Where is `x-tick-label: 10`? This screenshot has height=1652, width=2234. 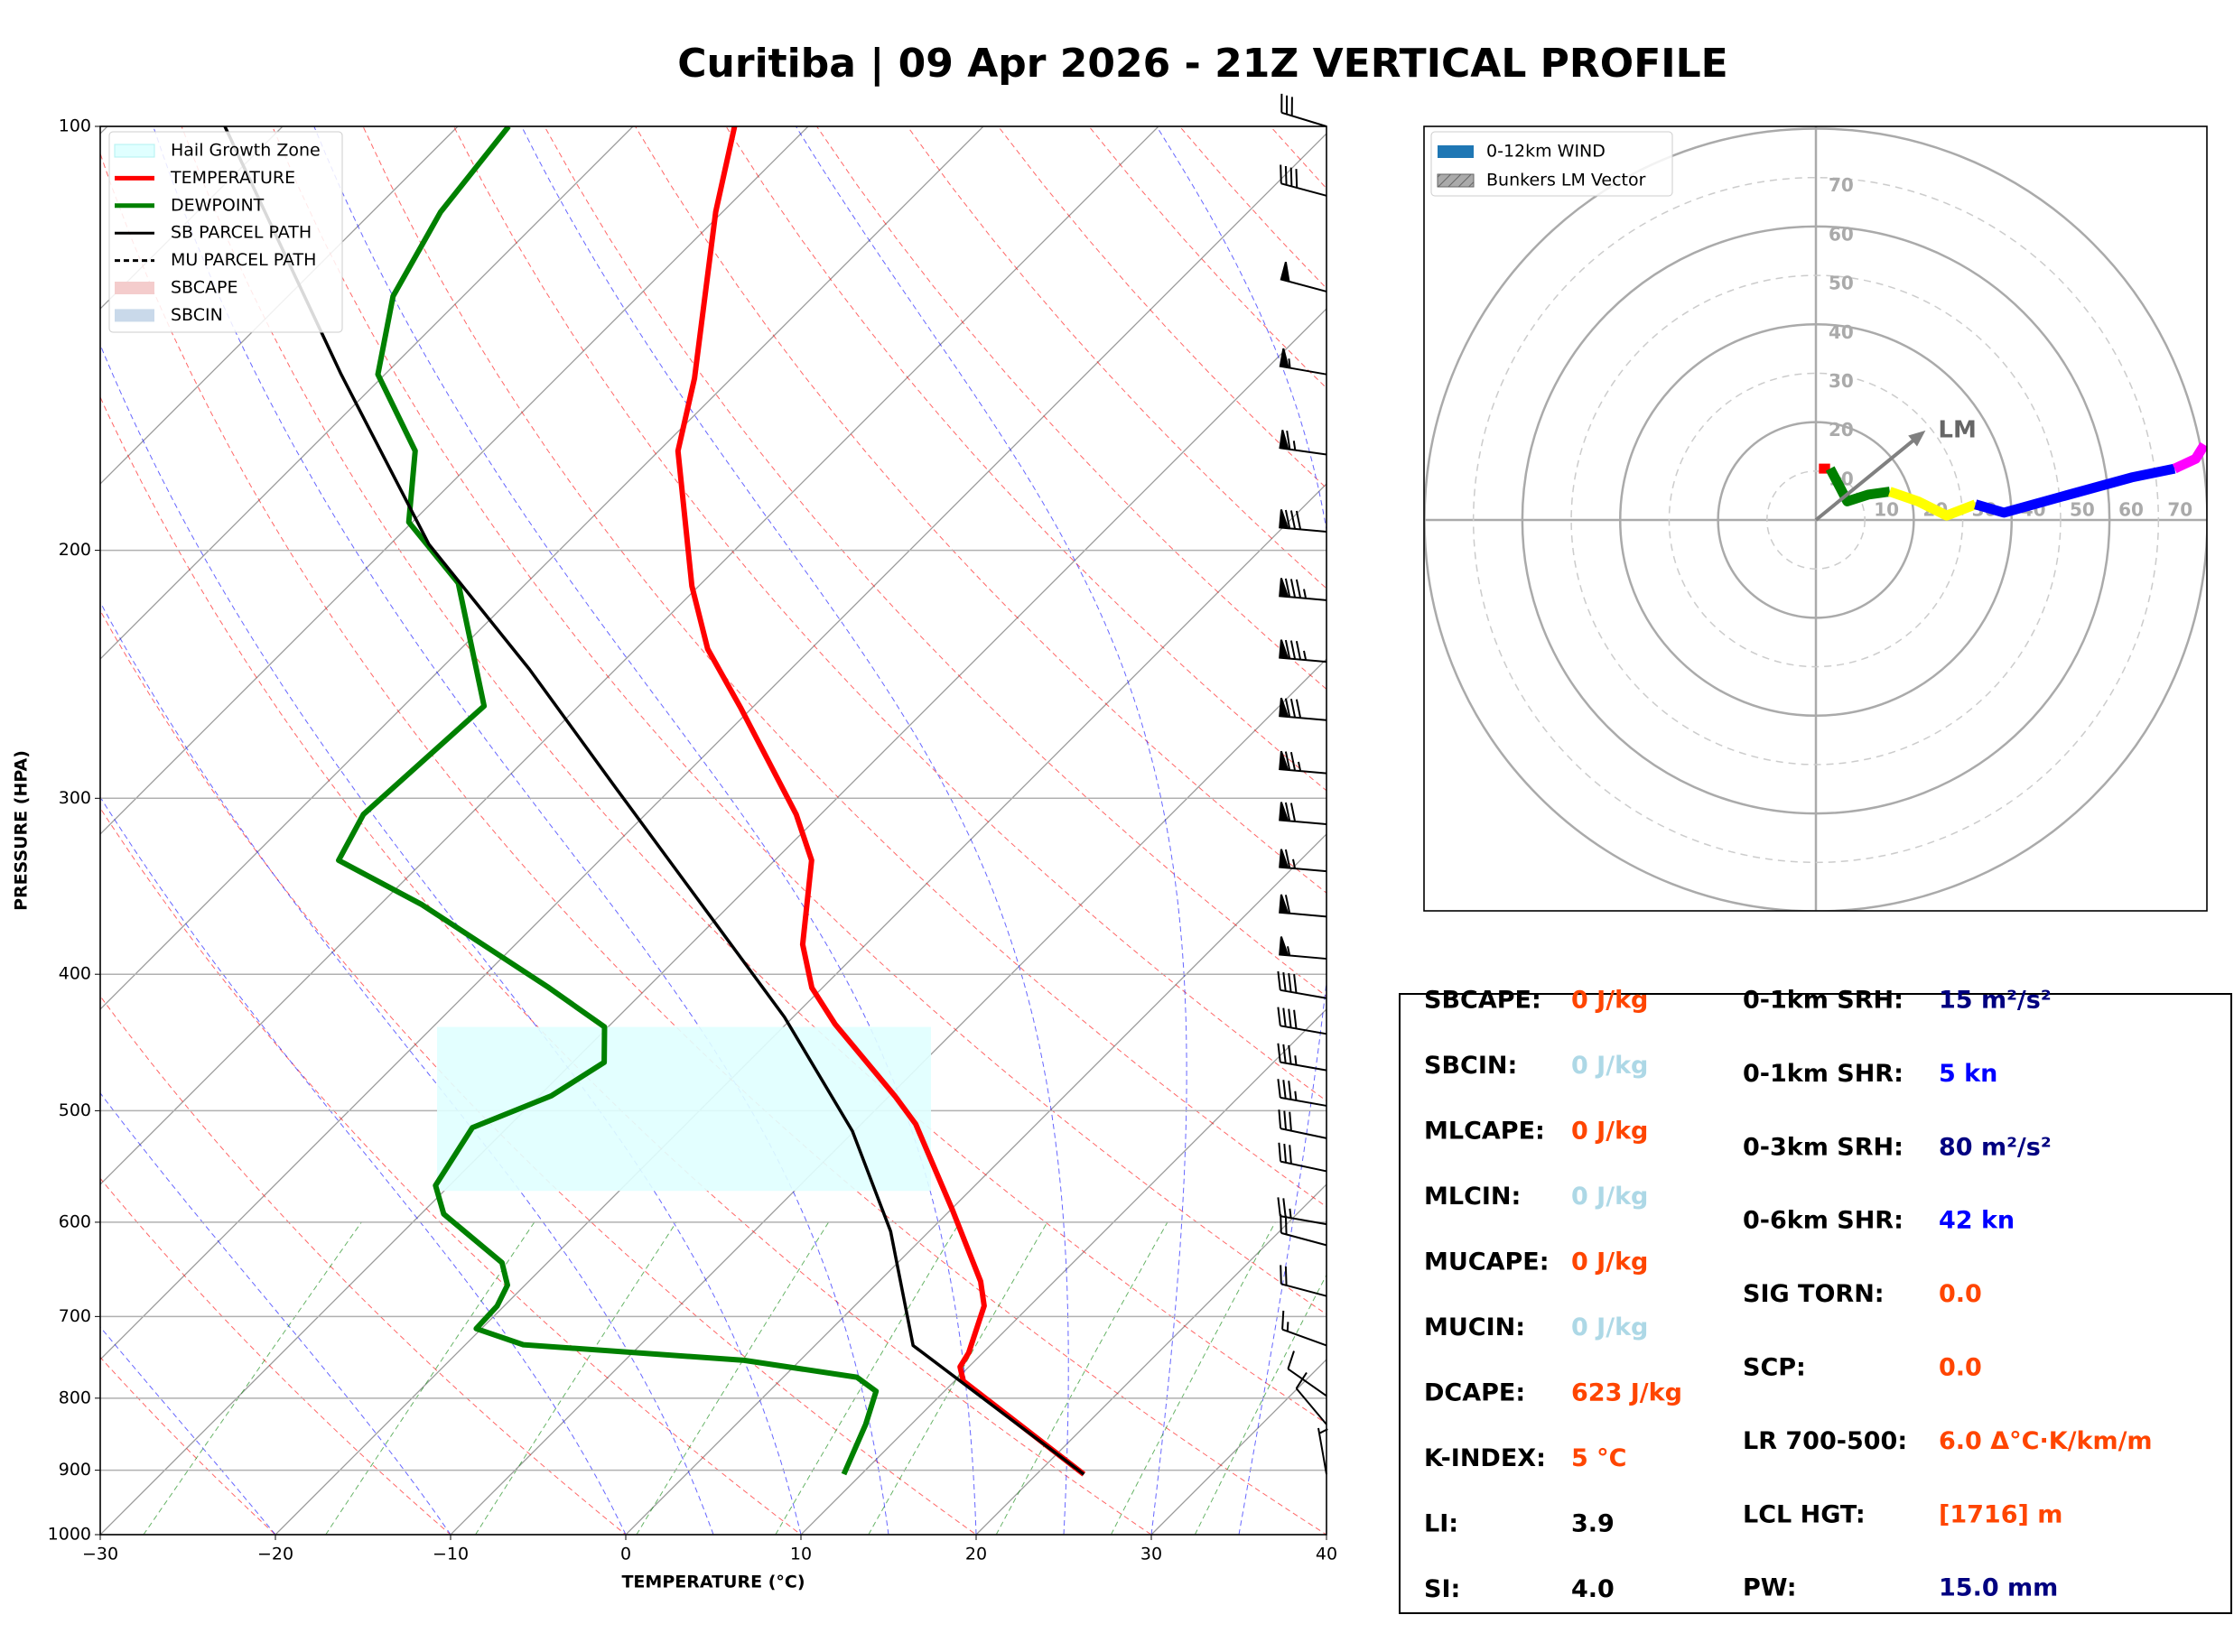
x-tick-label: 10 is located at coordinates (801, 1554).